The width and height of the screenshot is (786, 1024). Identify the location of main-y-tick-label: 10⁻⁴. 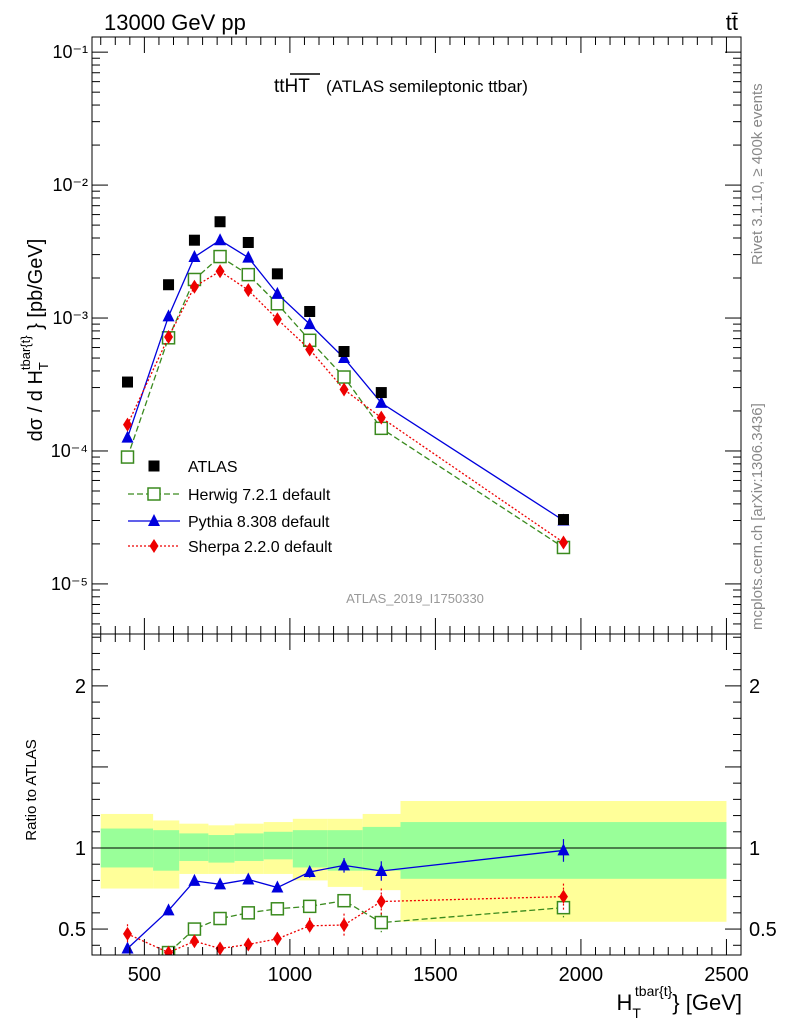
(69, 451).